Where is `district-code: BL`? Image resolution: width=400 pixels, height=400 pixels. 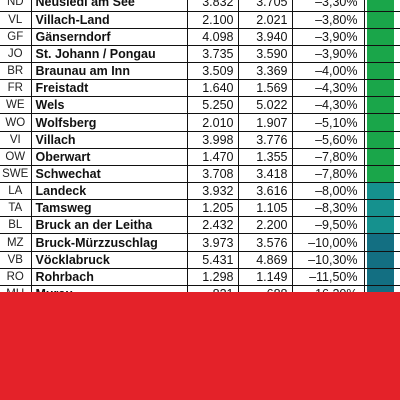
district-code: BL is located at coordinates (16, 225).